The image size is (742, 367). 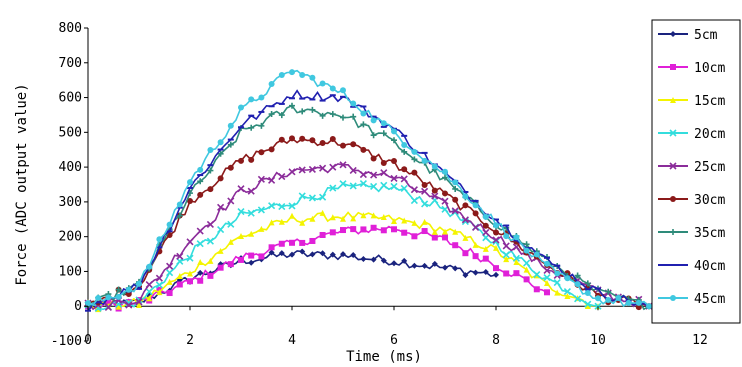 What do you see at coordinates (709, 299) in the screenshot?
I see `legend-label: 45cm` at bounding box center [709, 299].